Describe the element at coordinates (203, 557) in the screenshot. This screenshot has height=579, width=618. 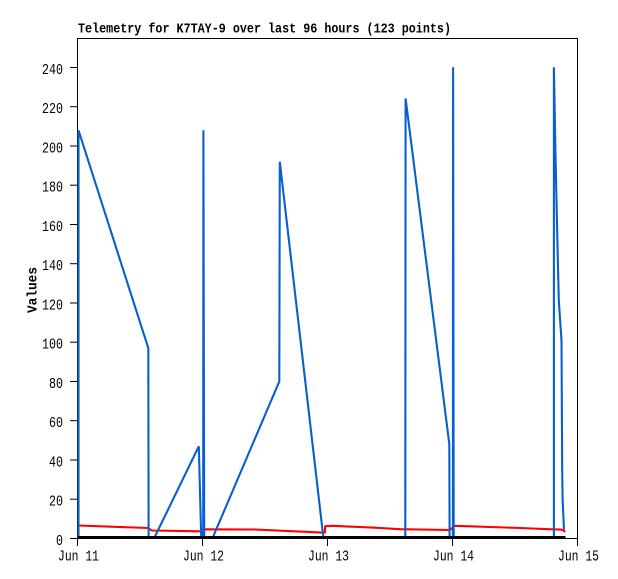
I see `svg-text: Jun 12` at that location.